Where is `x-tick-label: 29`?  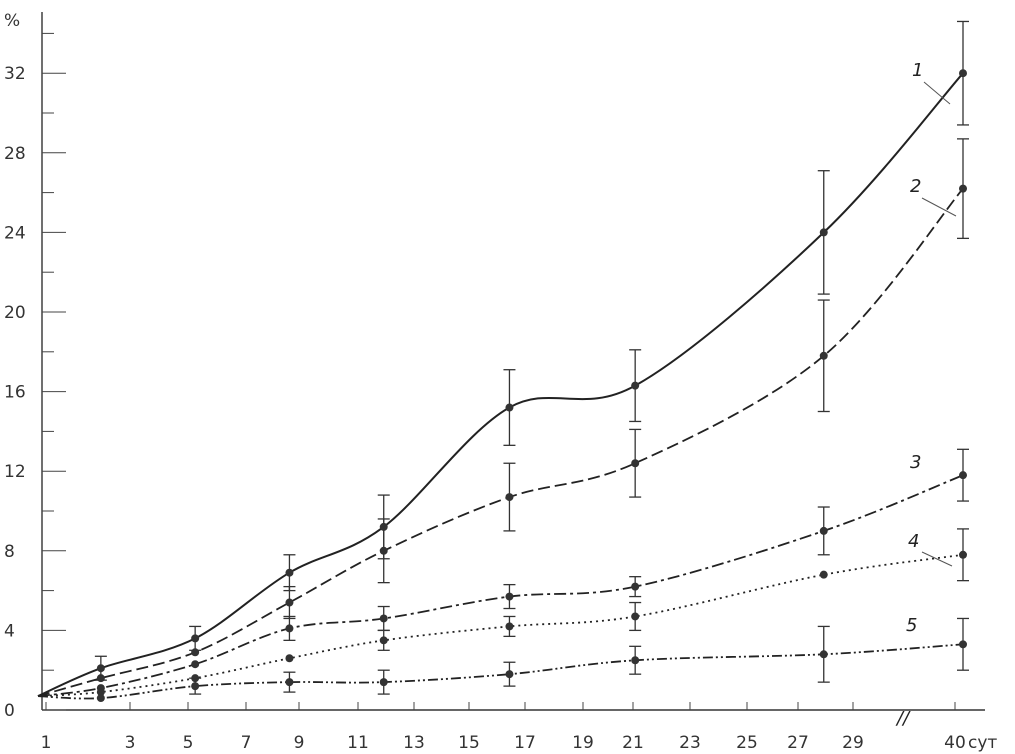
x-tick-label: 29 is located at coordinates (853, 743).